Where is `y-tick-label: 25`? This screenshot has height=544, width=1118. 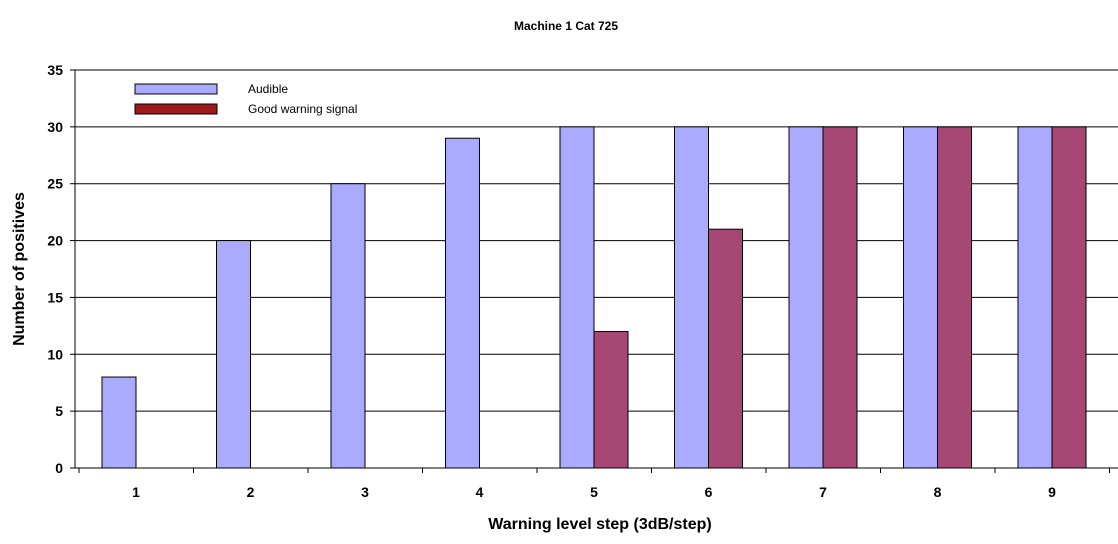 y-tick-label: 25 is located at coordinates (55, 184).